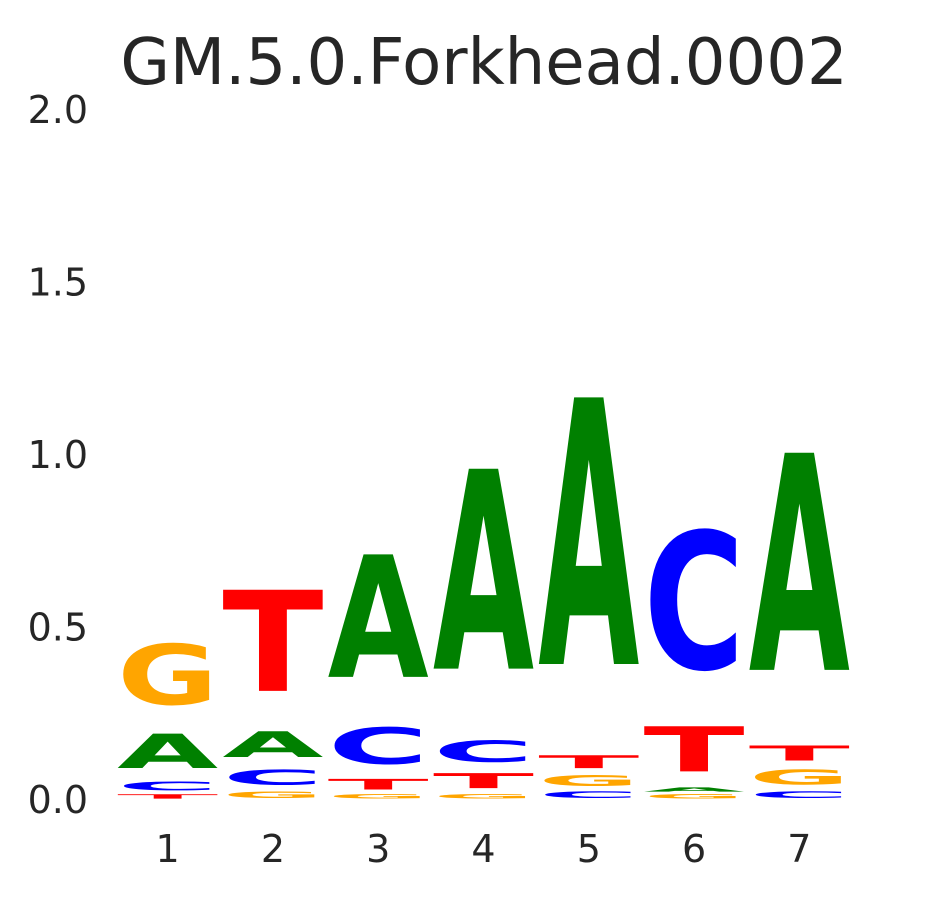 This screenshot has height=900, width=945. Describe the element at coordinates (58, 628) in the screenshot. I see `y-tick-label: 0.5` at that location.